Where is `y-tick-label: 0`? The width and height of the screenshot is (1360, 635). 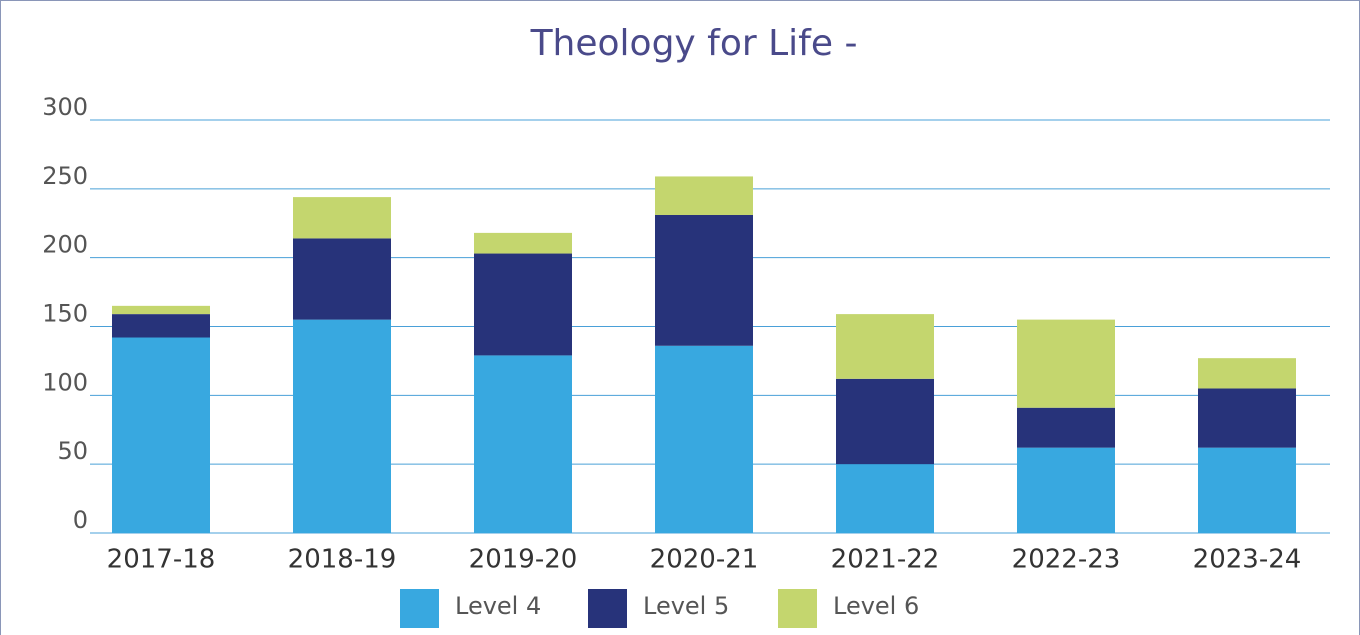 y-tick-label: 0 is located at coordinates (80, 520).